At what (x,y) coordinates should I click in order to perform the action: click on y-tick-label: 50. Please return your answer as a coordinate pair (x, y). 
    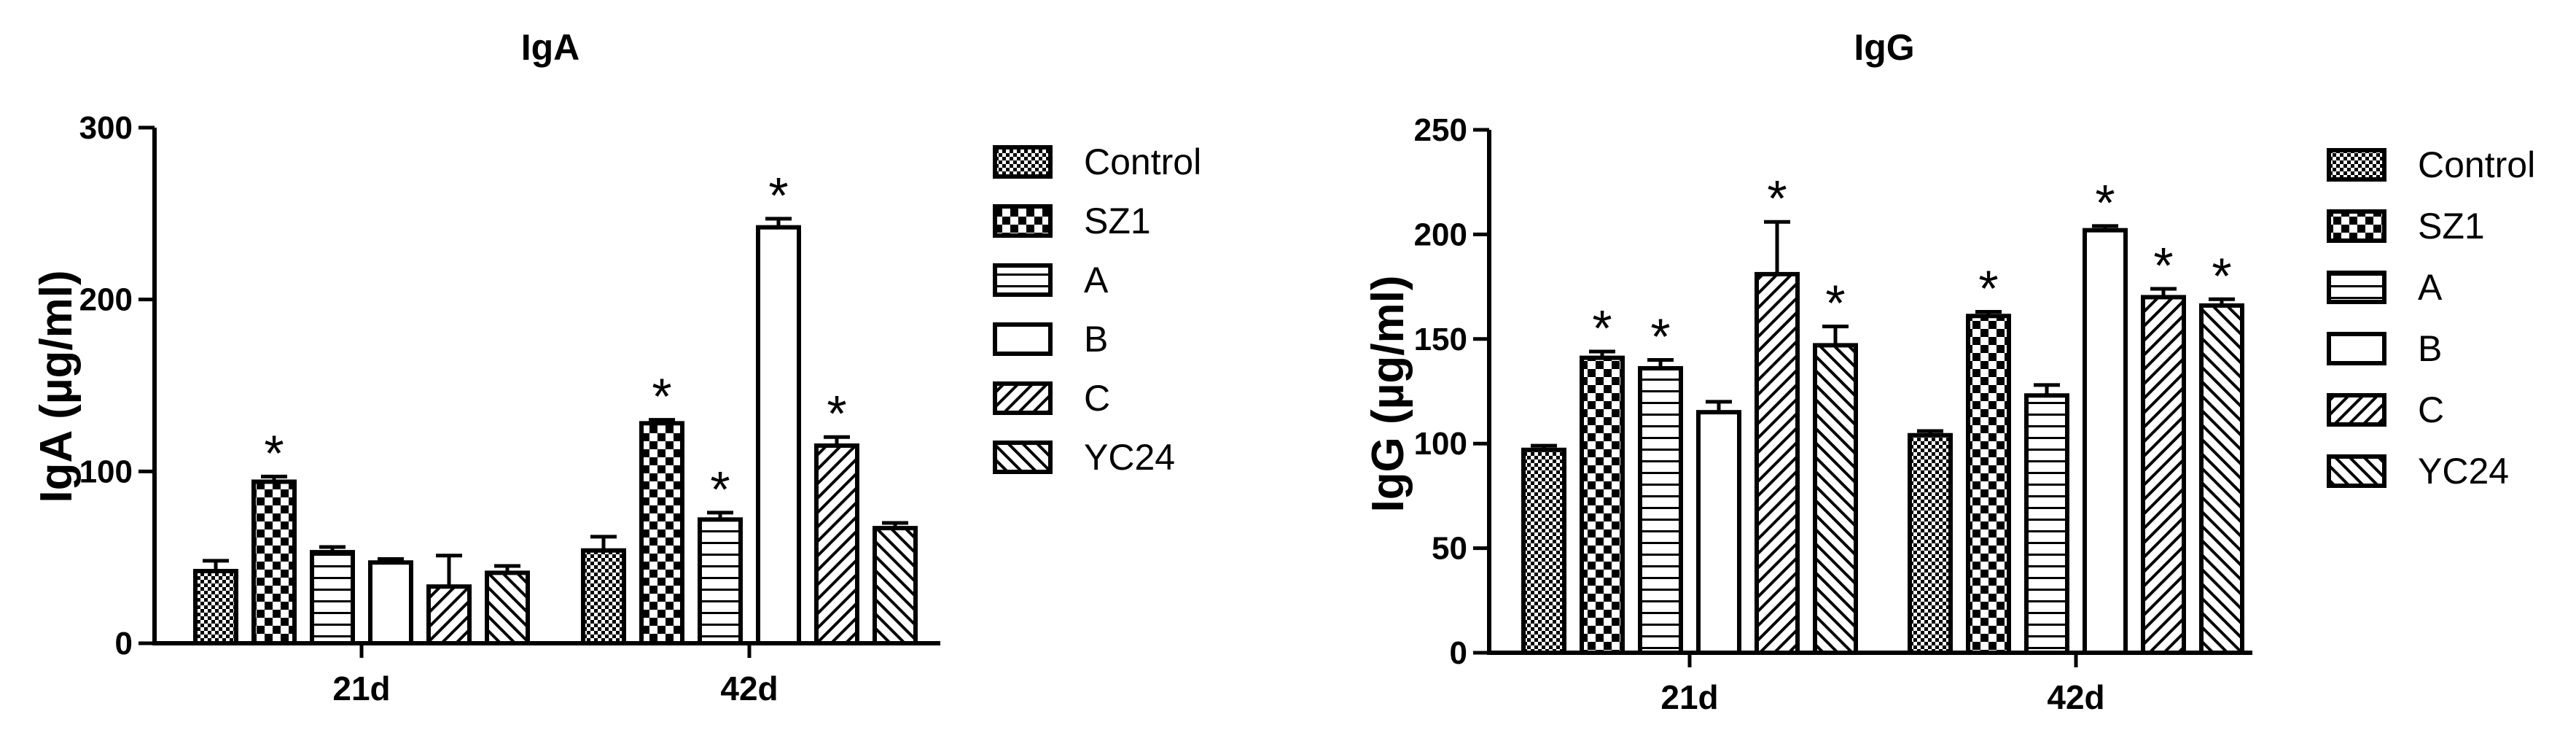
    Looking at the image, I should click on (1450, 549).